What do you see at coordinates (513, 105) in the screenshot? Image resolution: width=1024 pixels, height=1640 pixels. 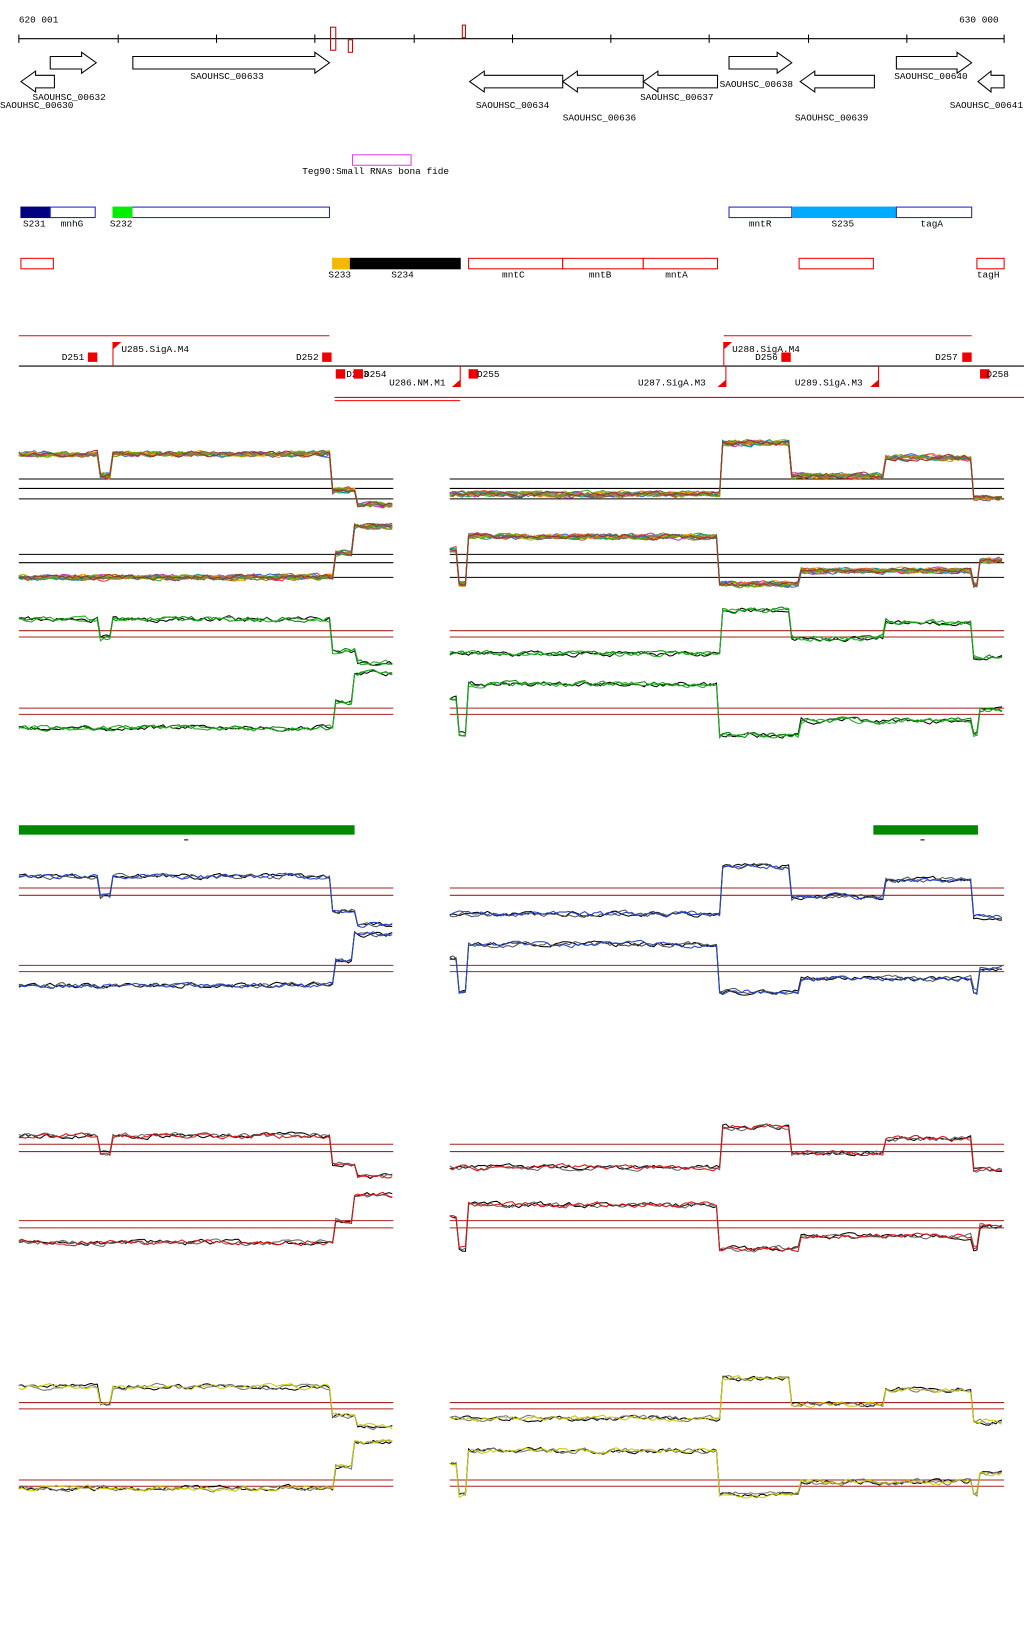 I see `gene-label: SAOUHSC_00634` at bounding box center [513, 105].